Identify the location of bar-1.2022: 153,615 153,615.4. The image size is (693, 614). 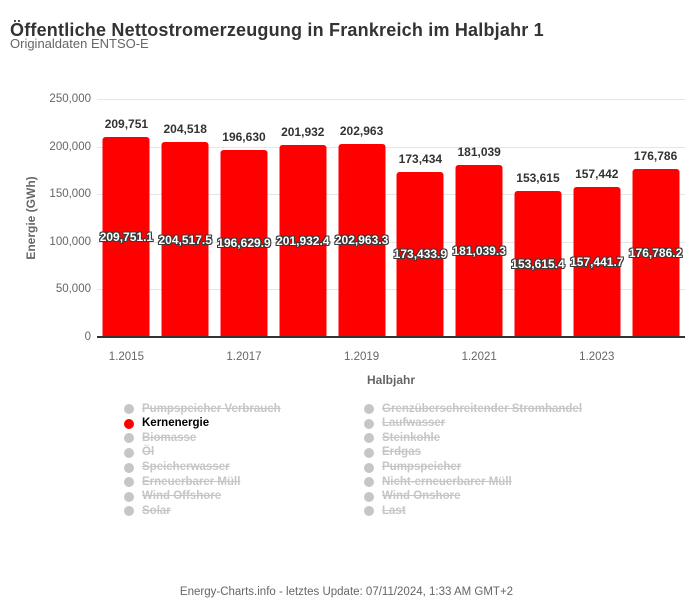
(538, 254).